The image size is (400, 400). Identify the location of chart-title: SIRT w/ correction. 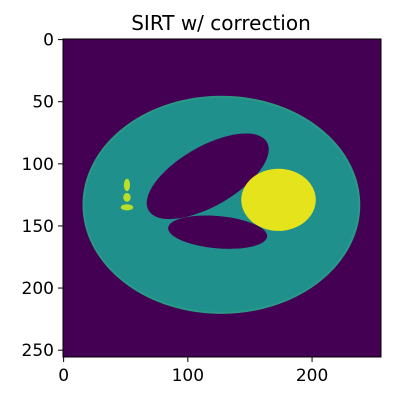
(221, 23).